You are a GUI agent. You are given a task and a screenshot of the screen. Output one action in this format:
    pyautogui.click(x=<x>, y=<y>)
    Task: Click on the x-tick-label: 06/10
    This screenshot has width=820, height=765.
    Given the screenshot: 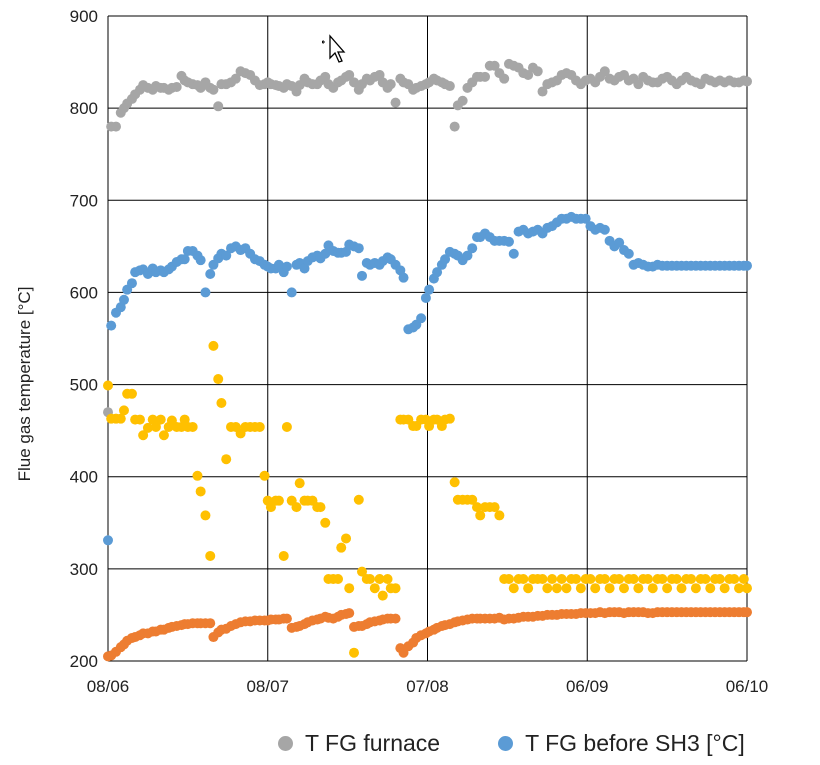 What is the action you would take?
    pyautogui.click(x=747, y=686)
    